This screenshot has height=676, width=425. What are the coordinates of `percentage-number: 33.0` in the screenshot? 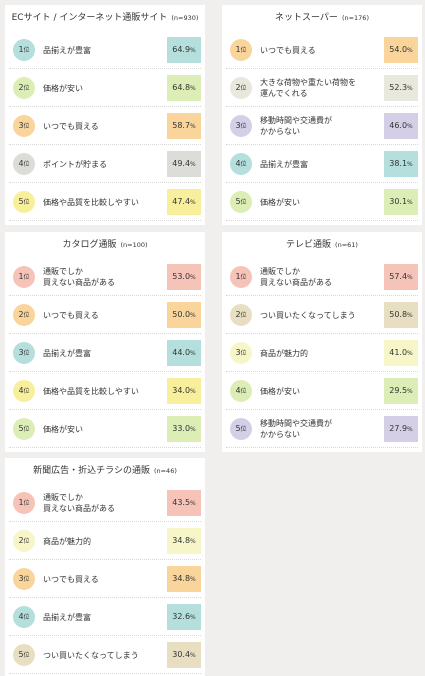 It's located at (181, 428).